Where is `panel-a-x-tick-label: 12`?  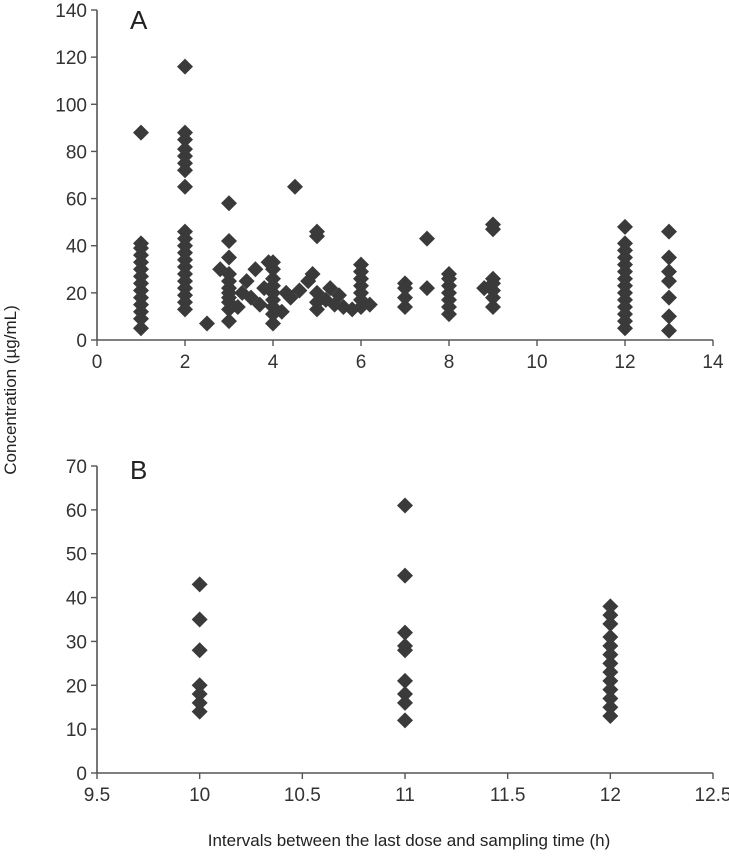
panel-a-x-tick-label: 12 is located at coordinates (624, 362).